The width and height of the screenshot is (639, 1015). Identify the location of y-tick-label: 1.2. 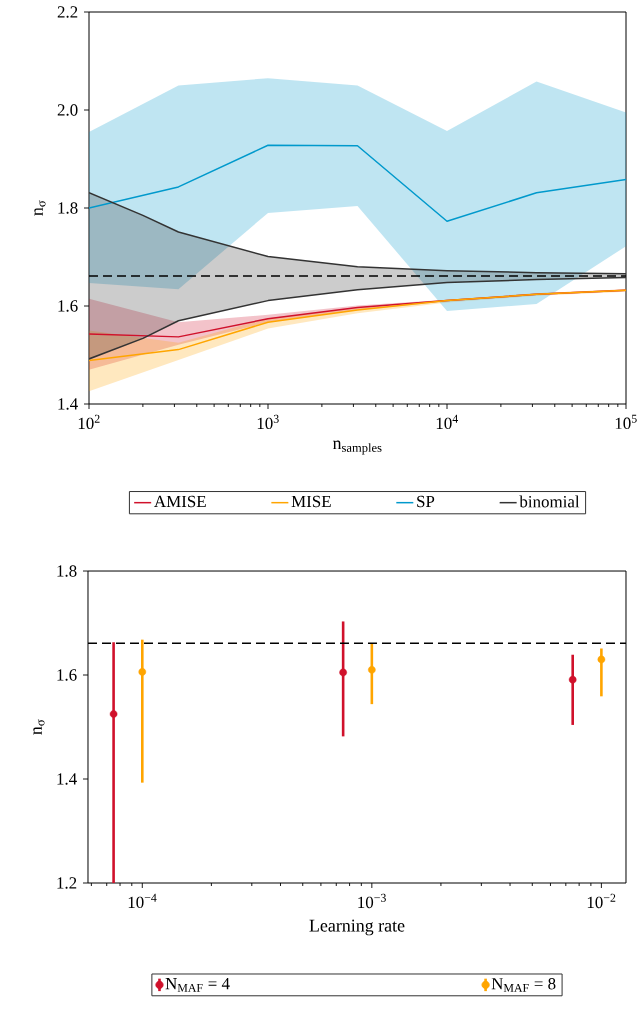
(67, 883).